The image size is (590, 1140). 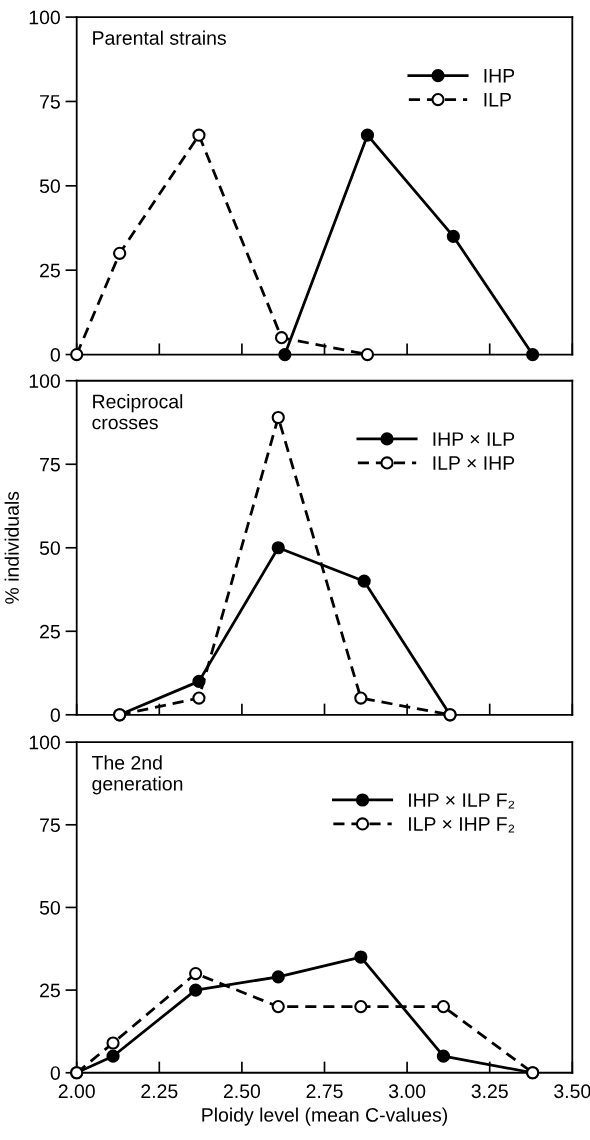 I want to click on x-tick-label: 3.25, so click(x=489, y=1091).